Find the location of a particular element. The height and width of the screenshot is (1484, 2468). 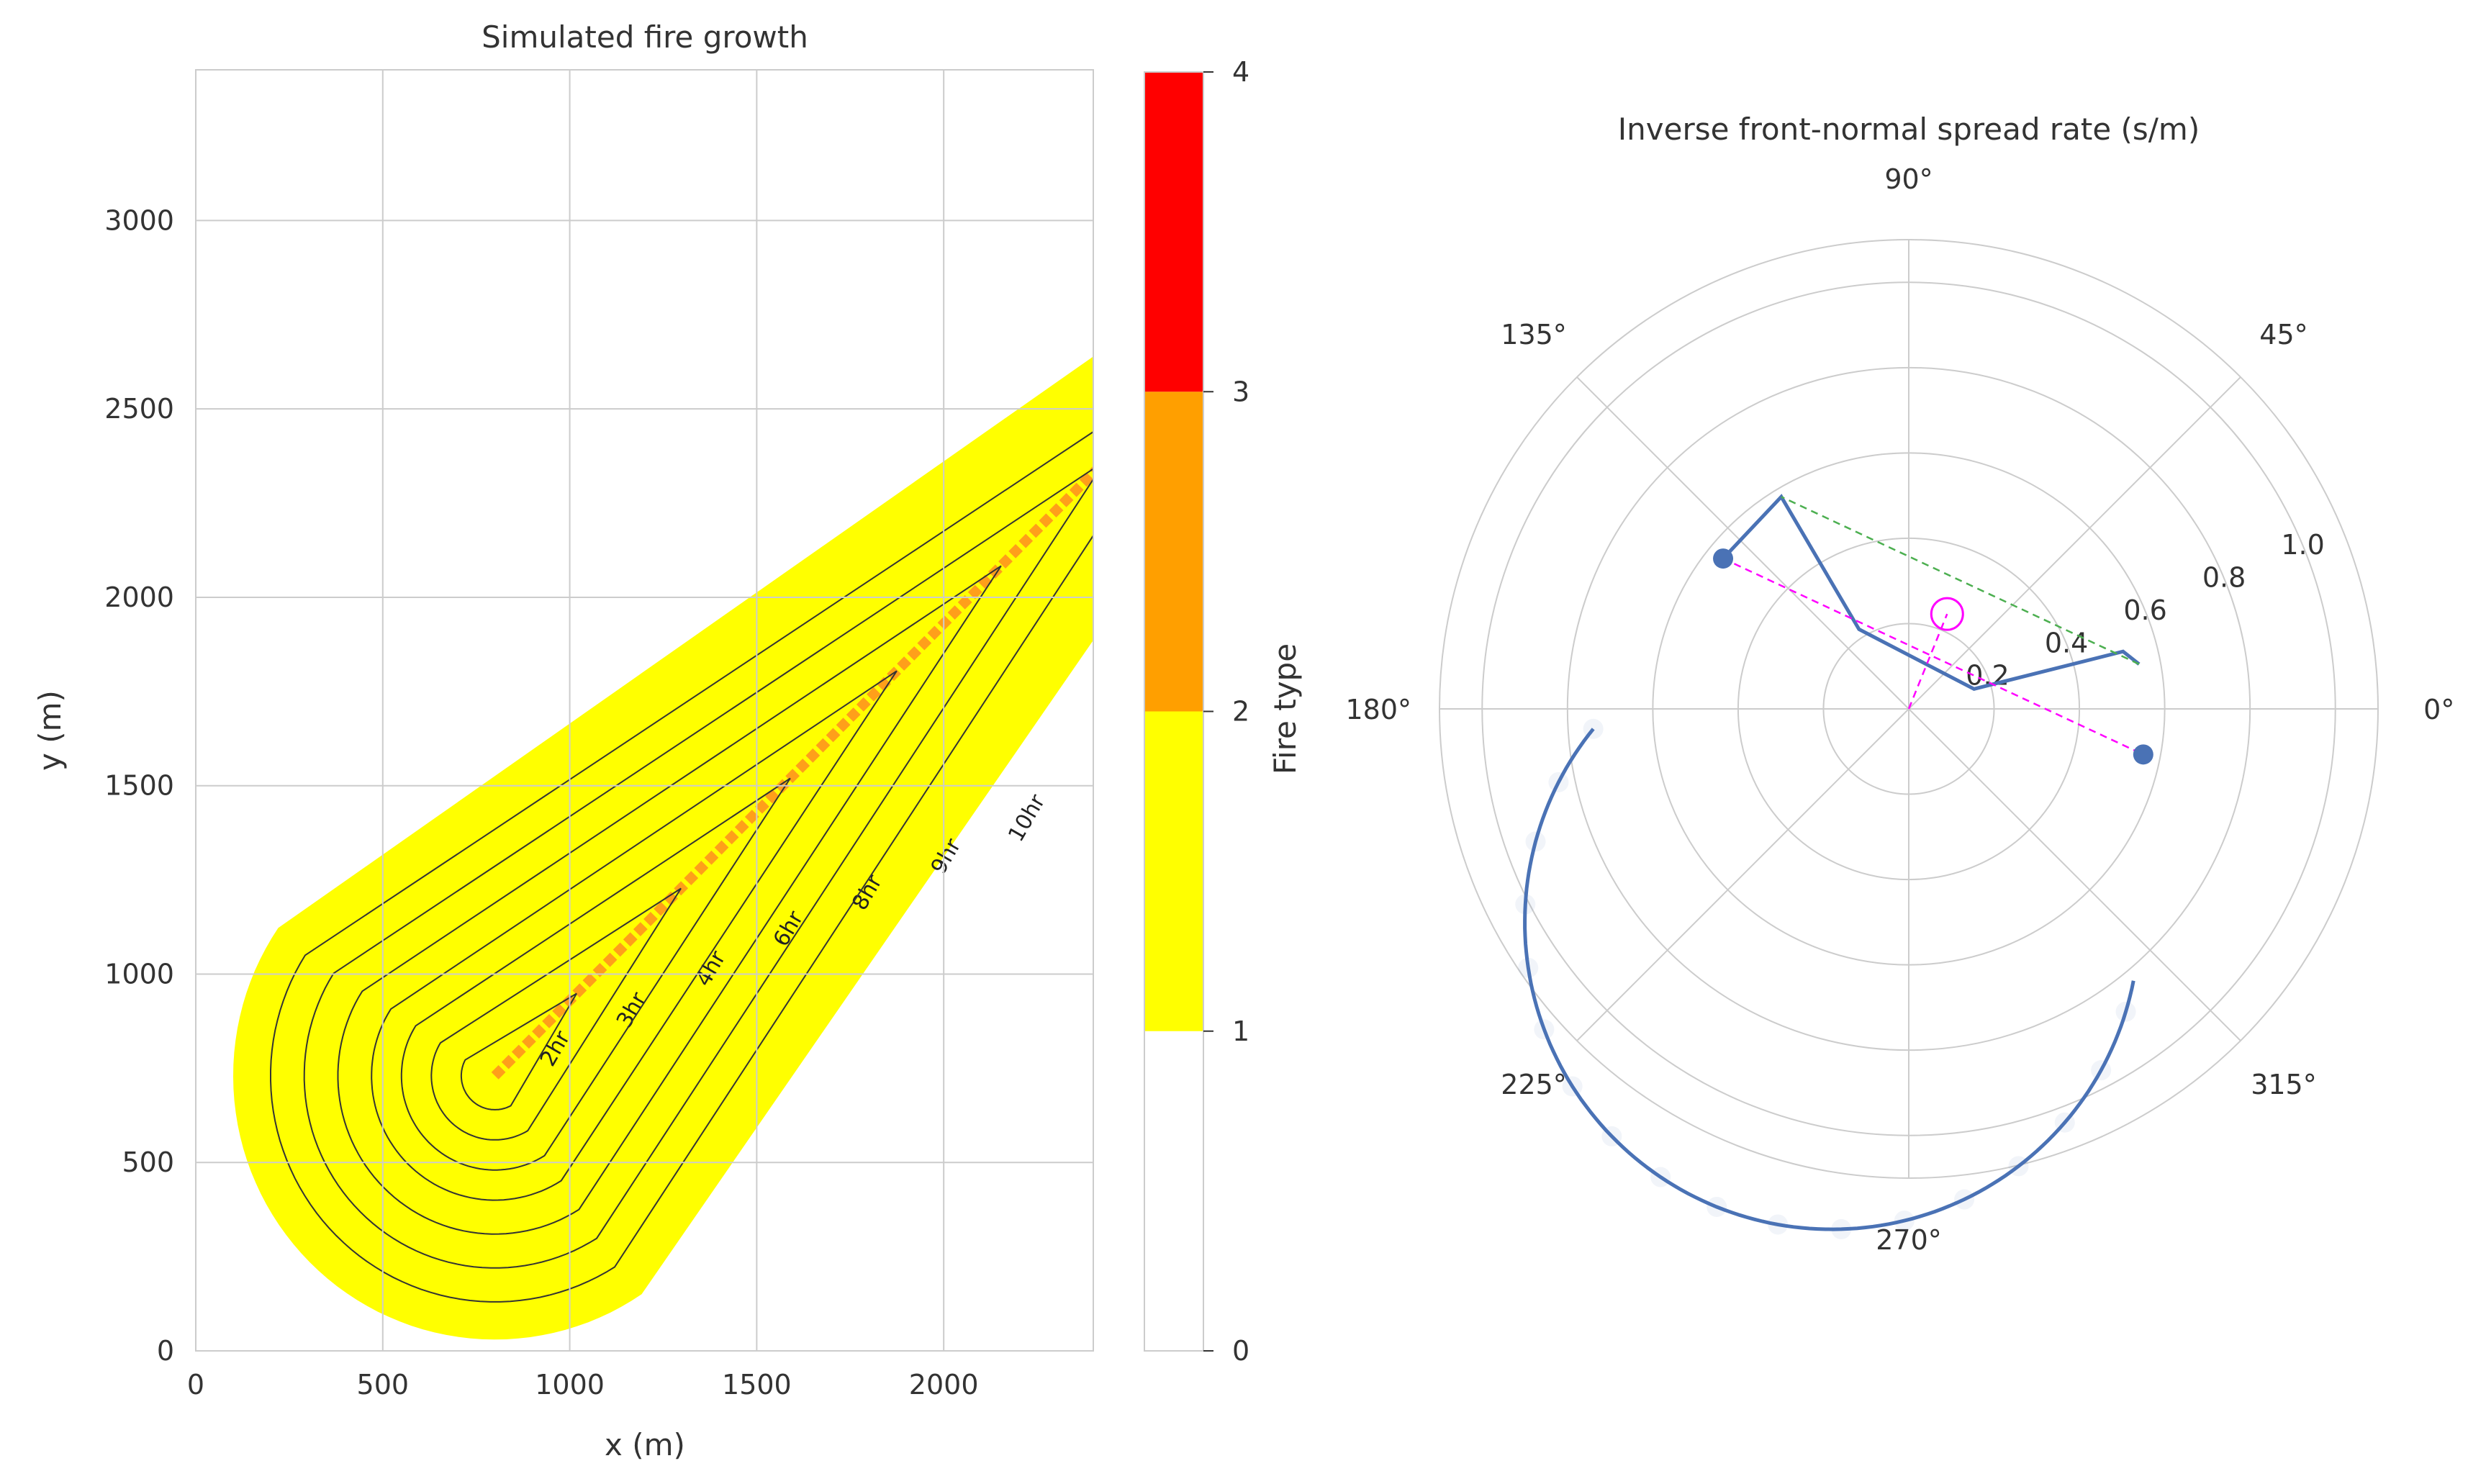

y-tick-label: 1000 is located at coordinates (139, 974).